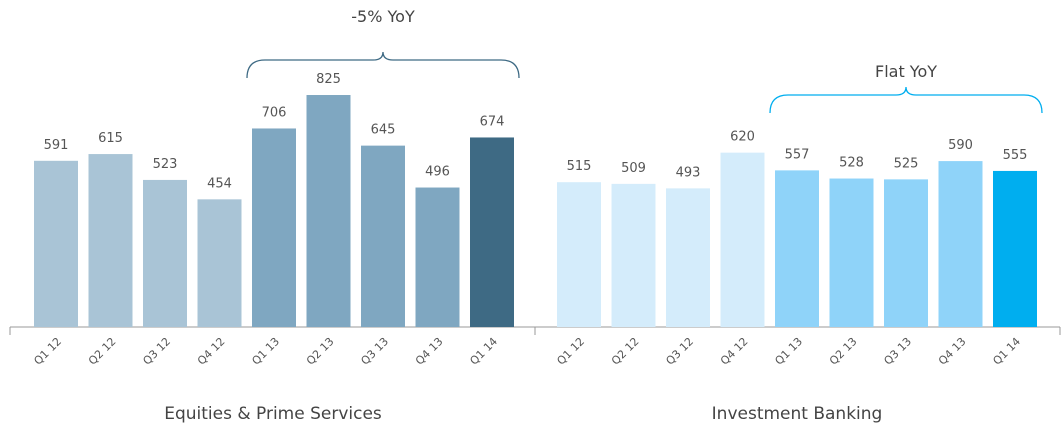 The height and width of the screenshot is (433, 1062). Describe the element at coordinates (328, 79) in the screenshot. I see `value-label: 825` at that location.